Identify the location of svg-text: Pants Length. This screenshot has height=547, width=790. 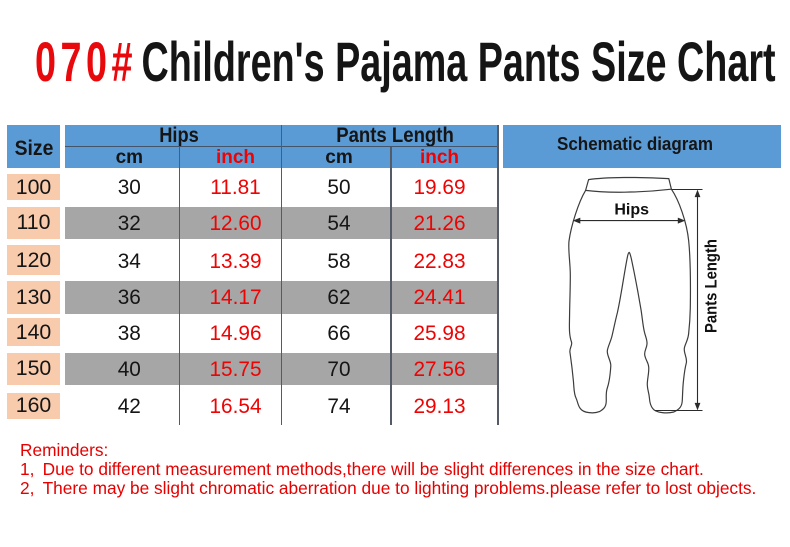
(711, 286).